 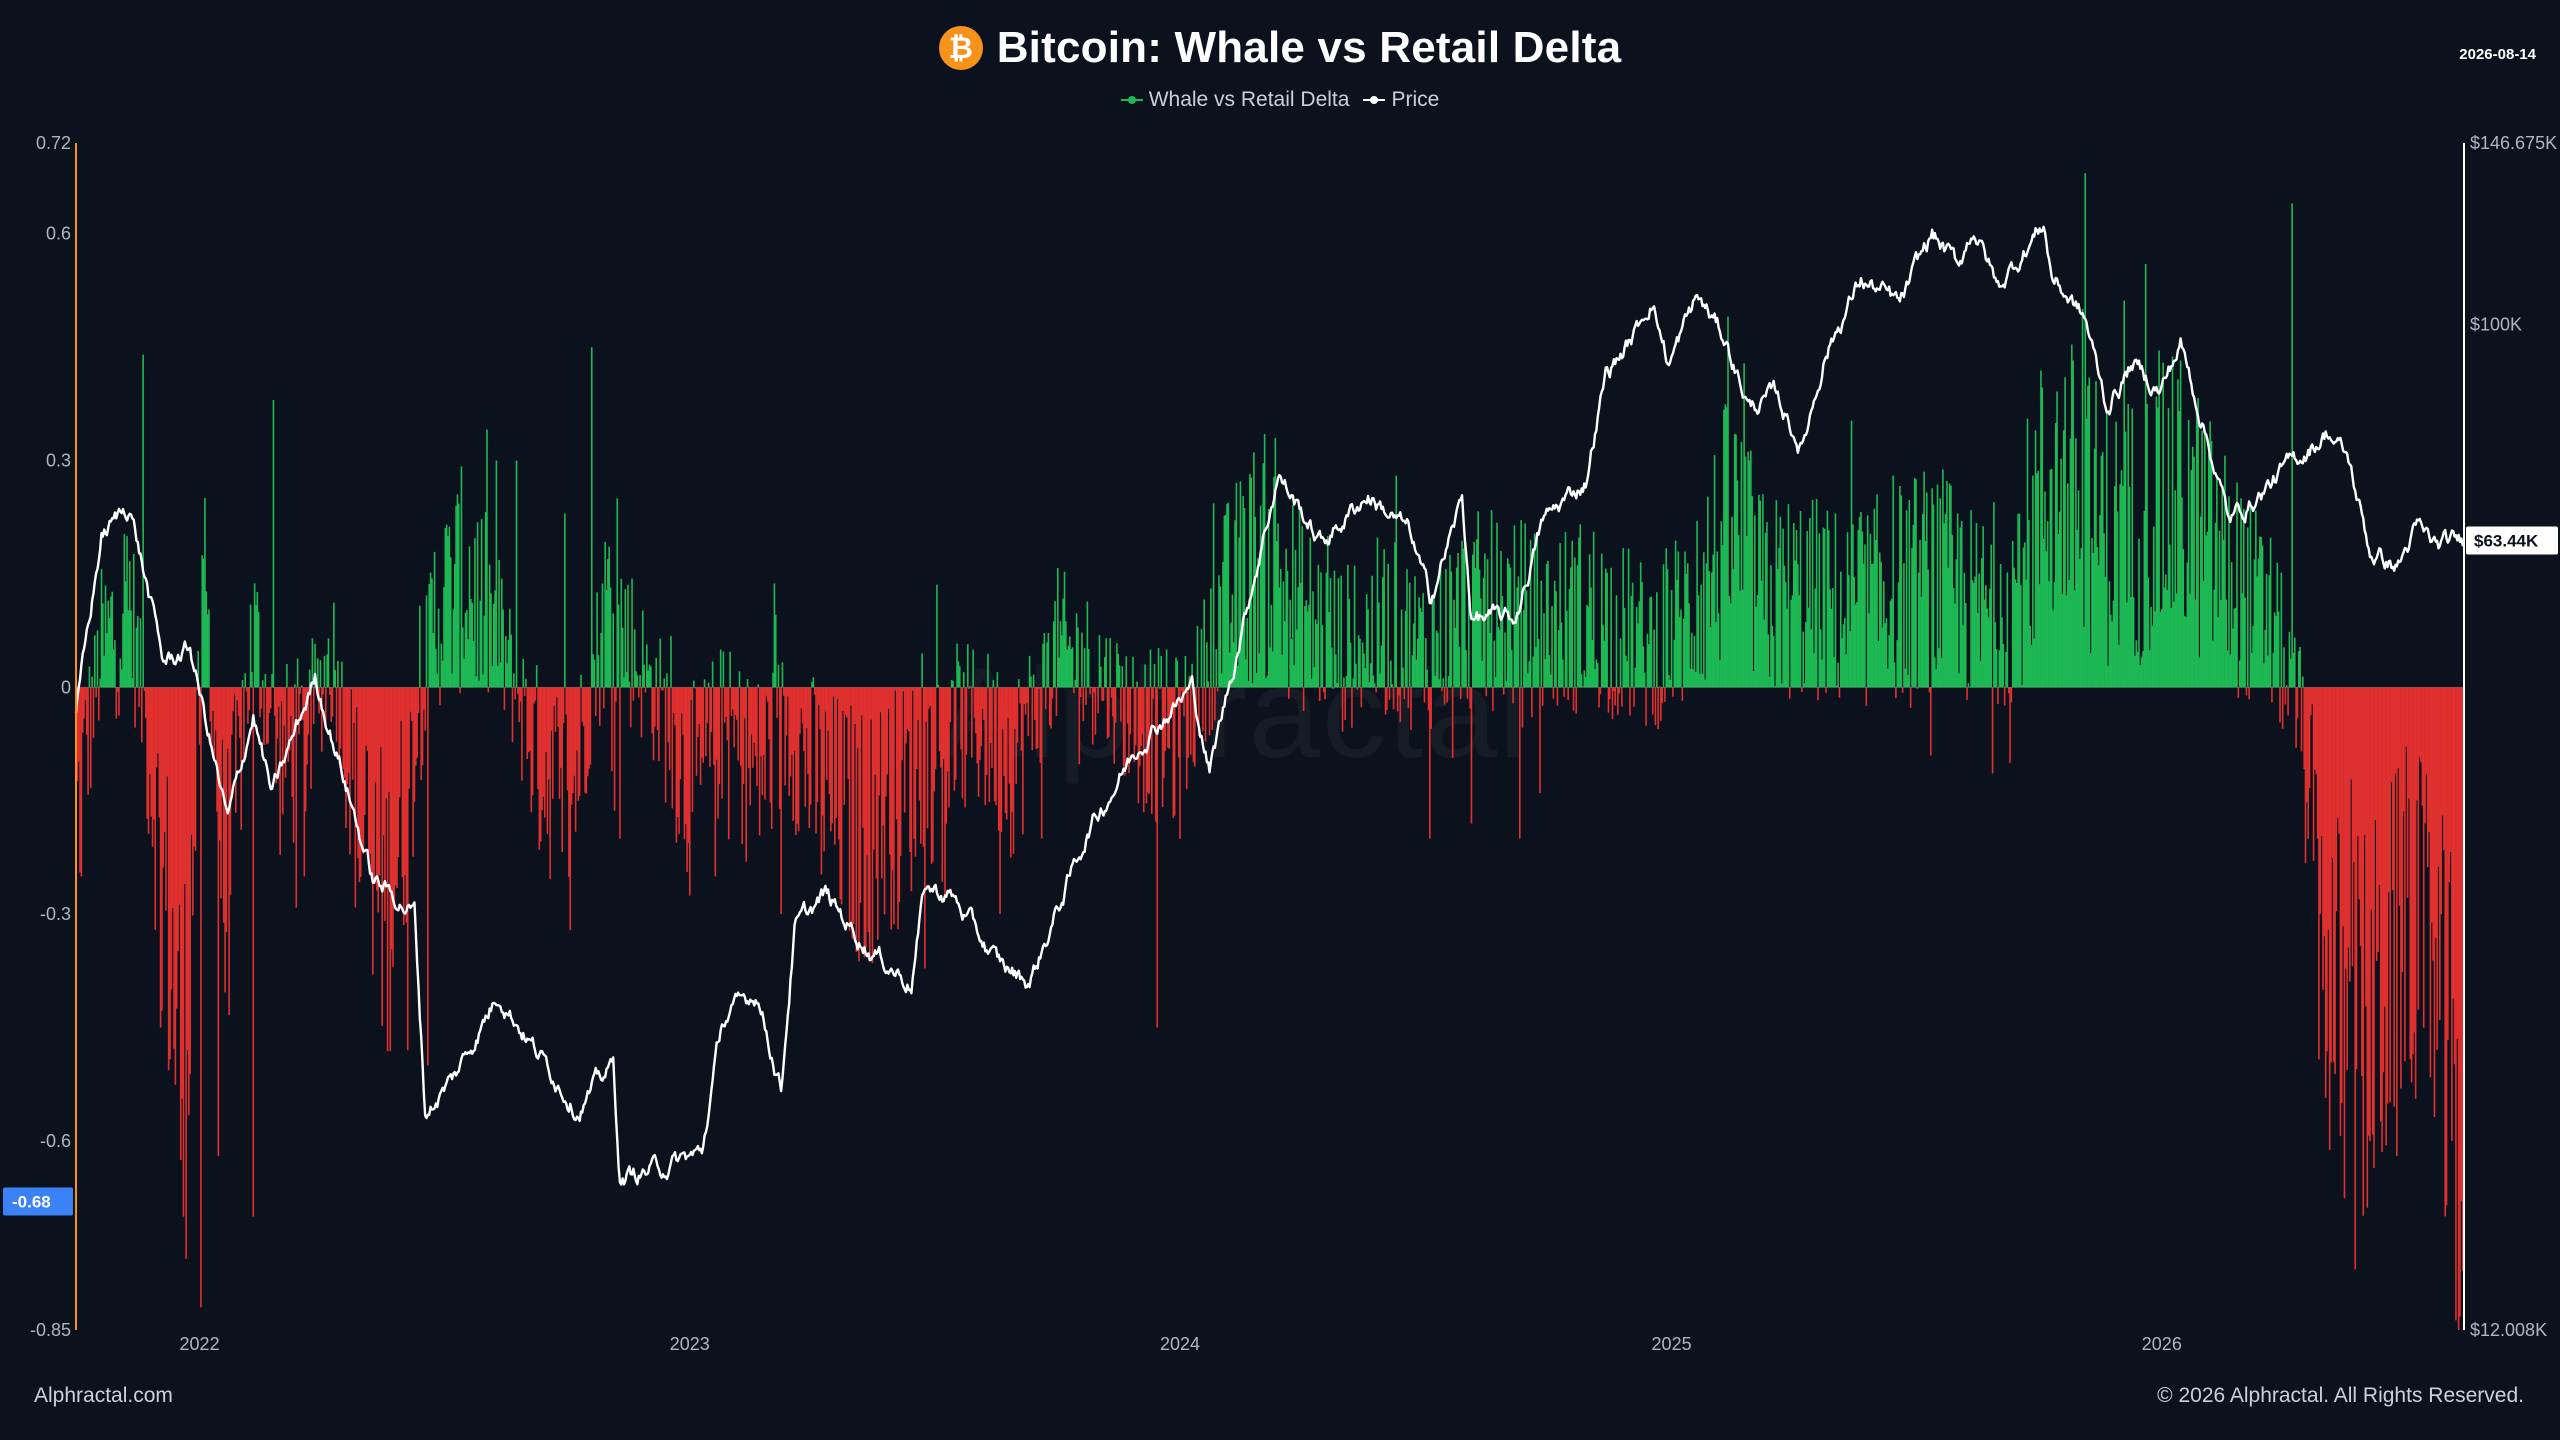 I want to click on legend: Whale vs Retail Delta Price, so click(x=1280, y=100).